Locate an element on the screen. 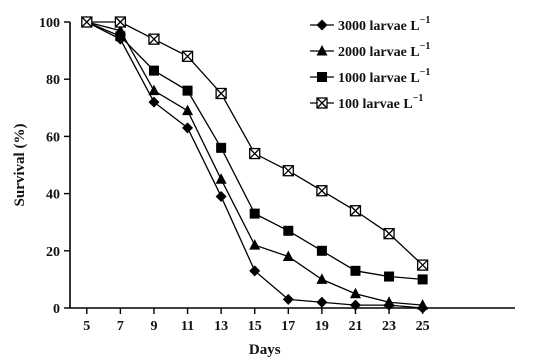 This screenshot has height=358, width=538. y-tick-label: 80 is located at coordinates (53, 80).